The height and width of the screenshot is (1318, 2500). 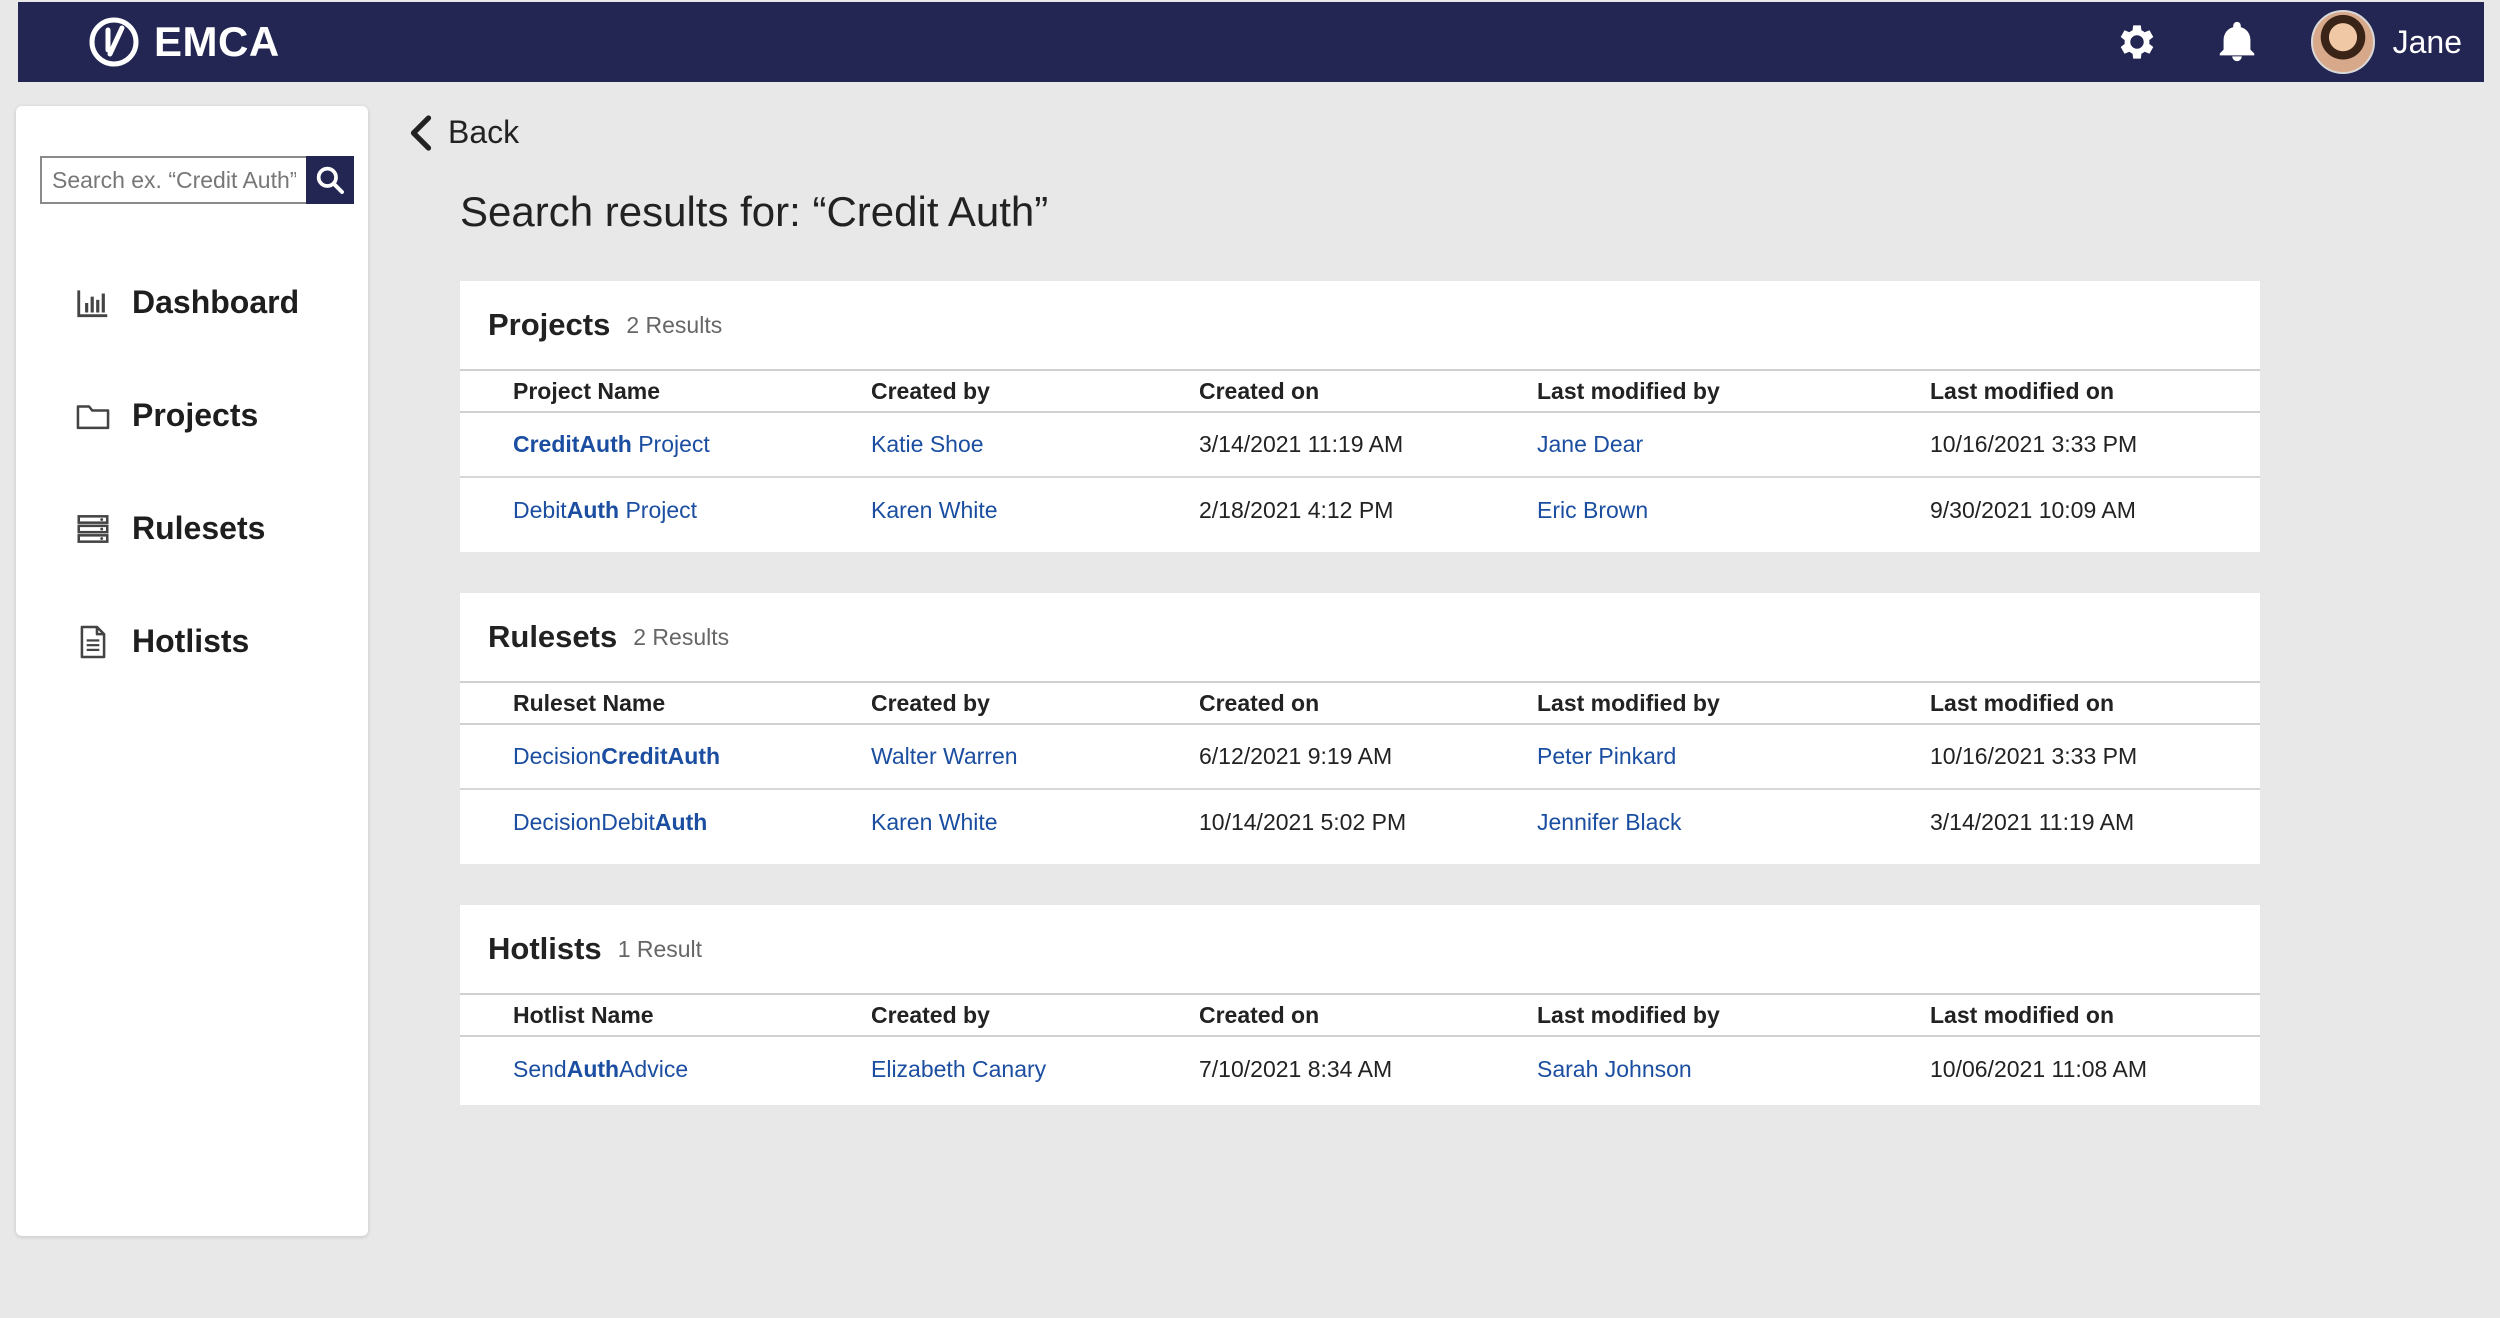 I want to click on modified-on: 3/14/2021 11:19 AM, so click(x=2032, y=822).